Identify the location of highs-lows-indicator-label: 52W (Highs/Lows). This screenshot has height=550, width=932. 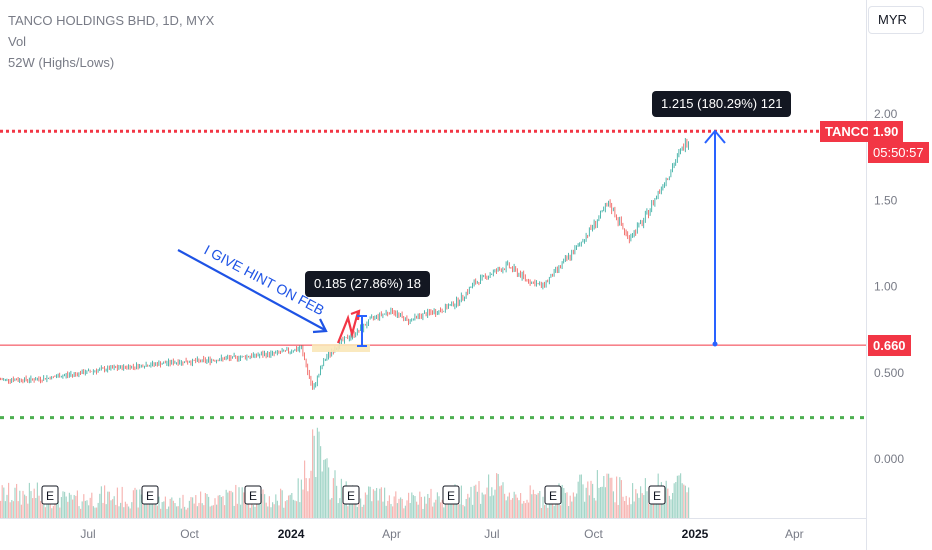
(61, 62).